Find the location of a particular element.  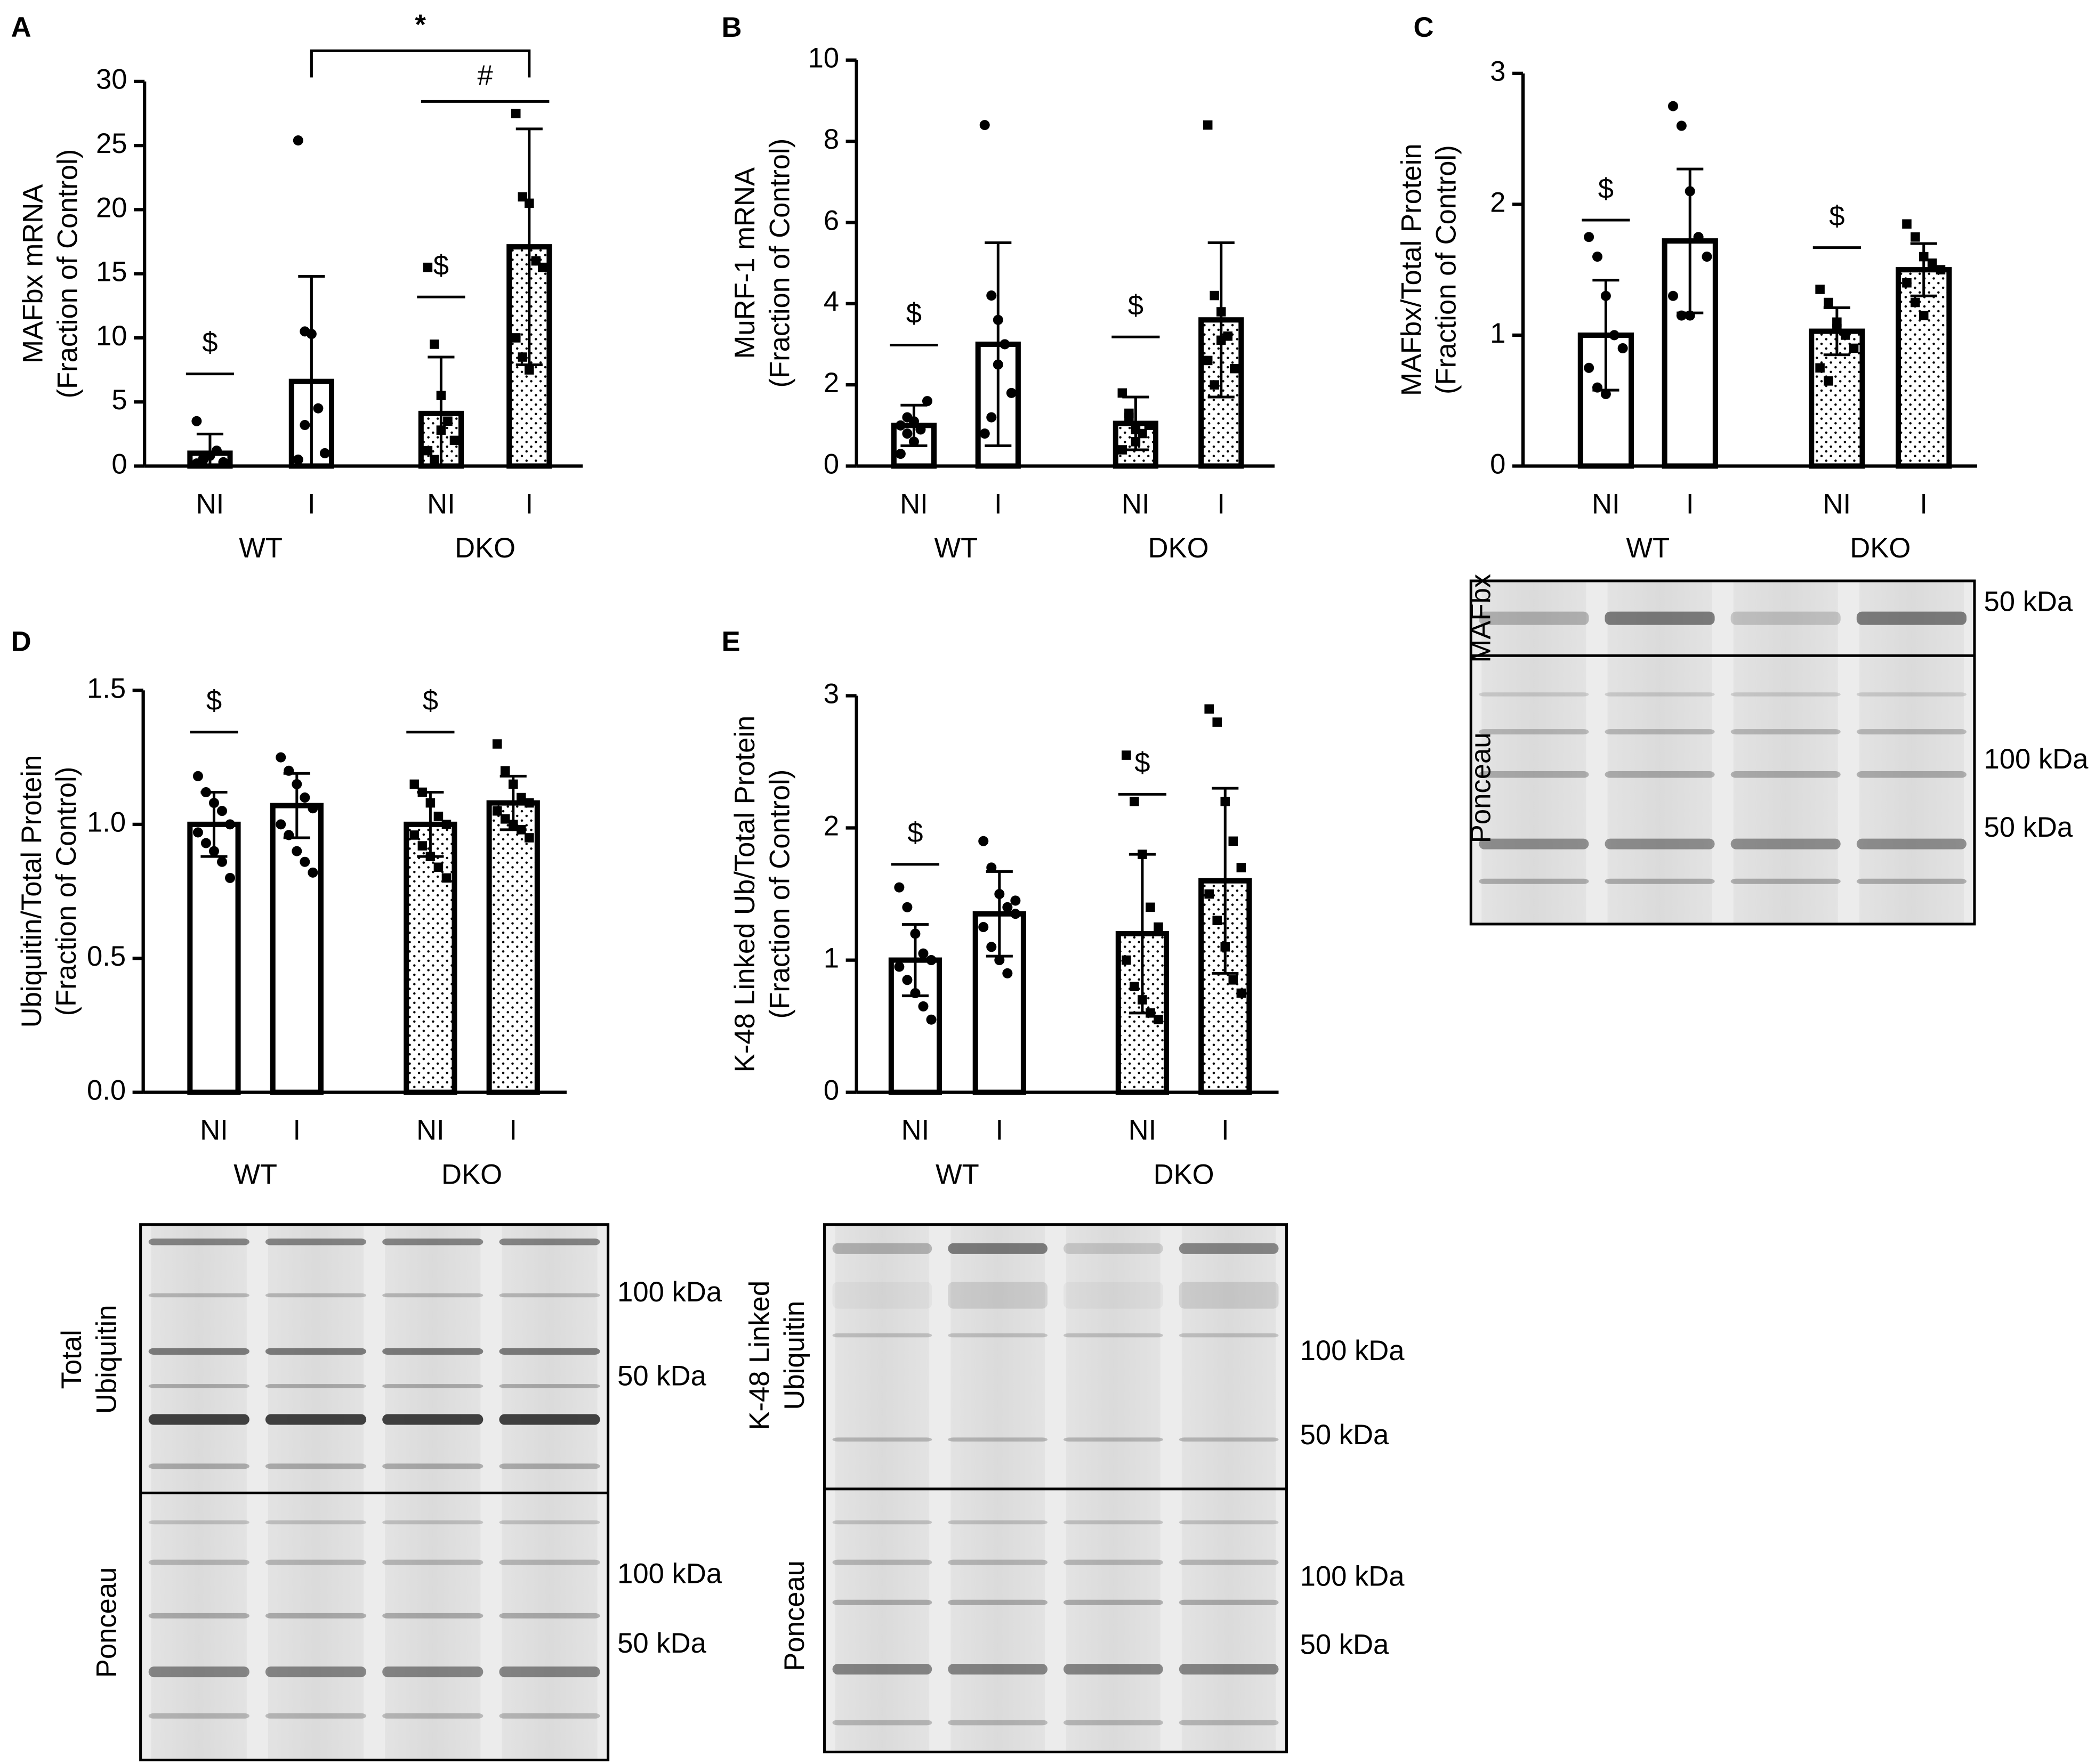

significance-mark: $ is located at coordinates (214, 701).